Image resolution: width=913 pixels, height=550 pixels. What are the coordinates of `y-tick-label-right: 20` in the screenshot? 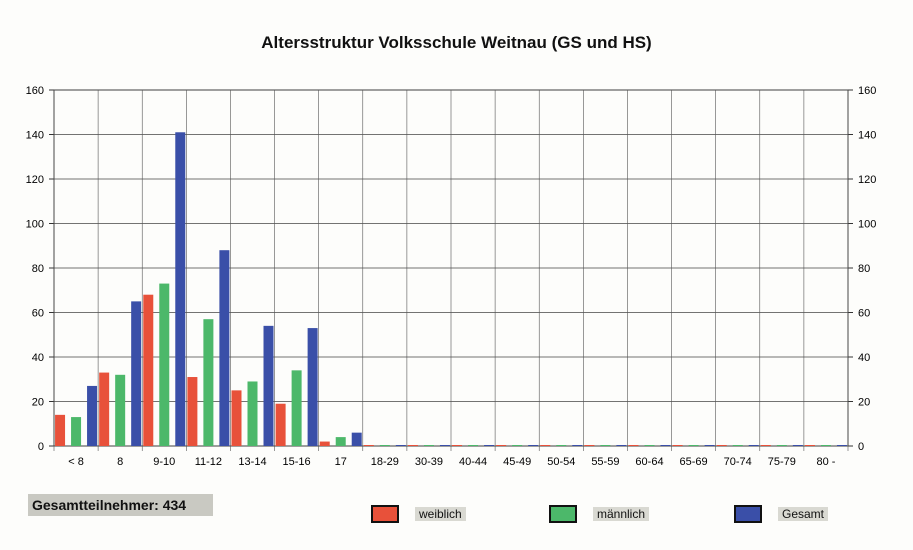 It's located at (864, 403).